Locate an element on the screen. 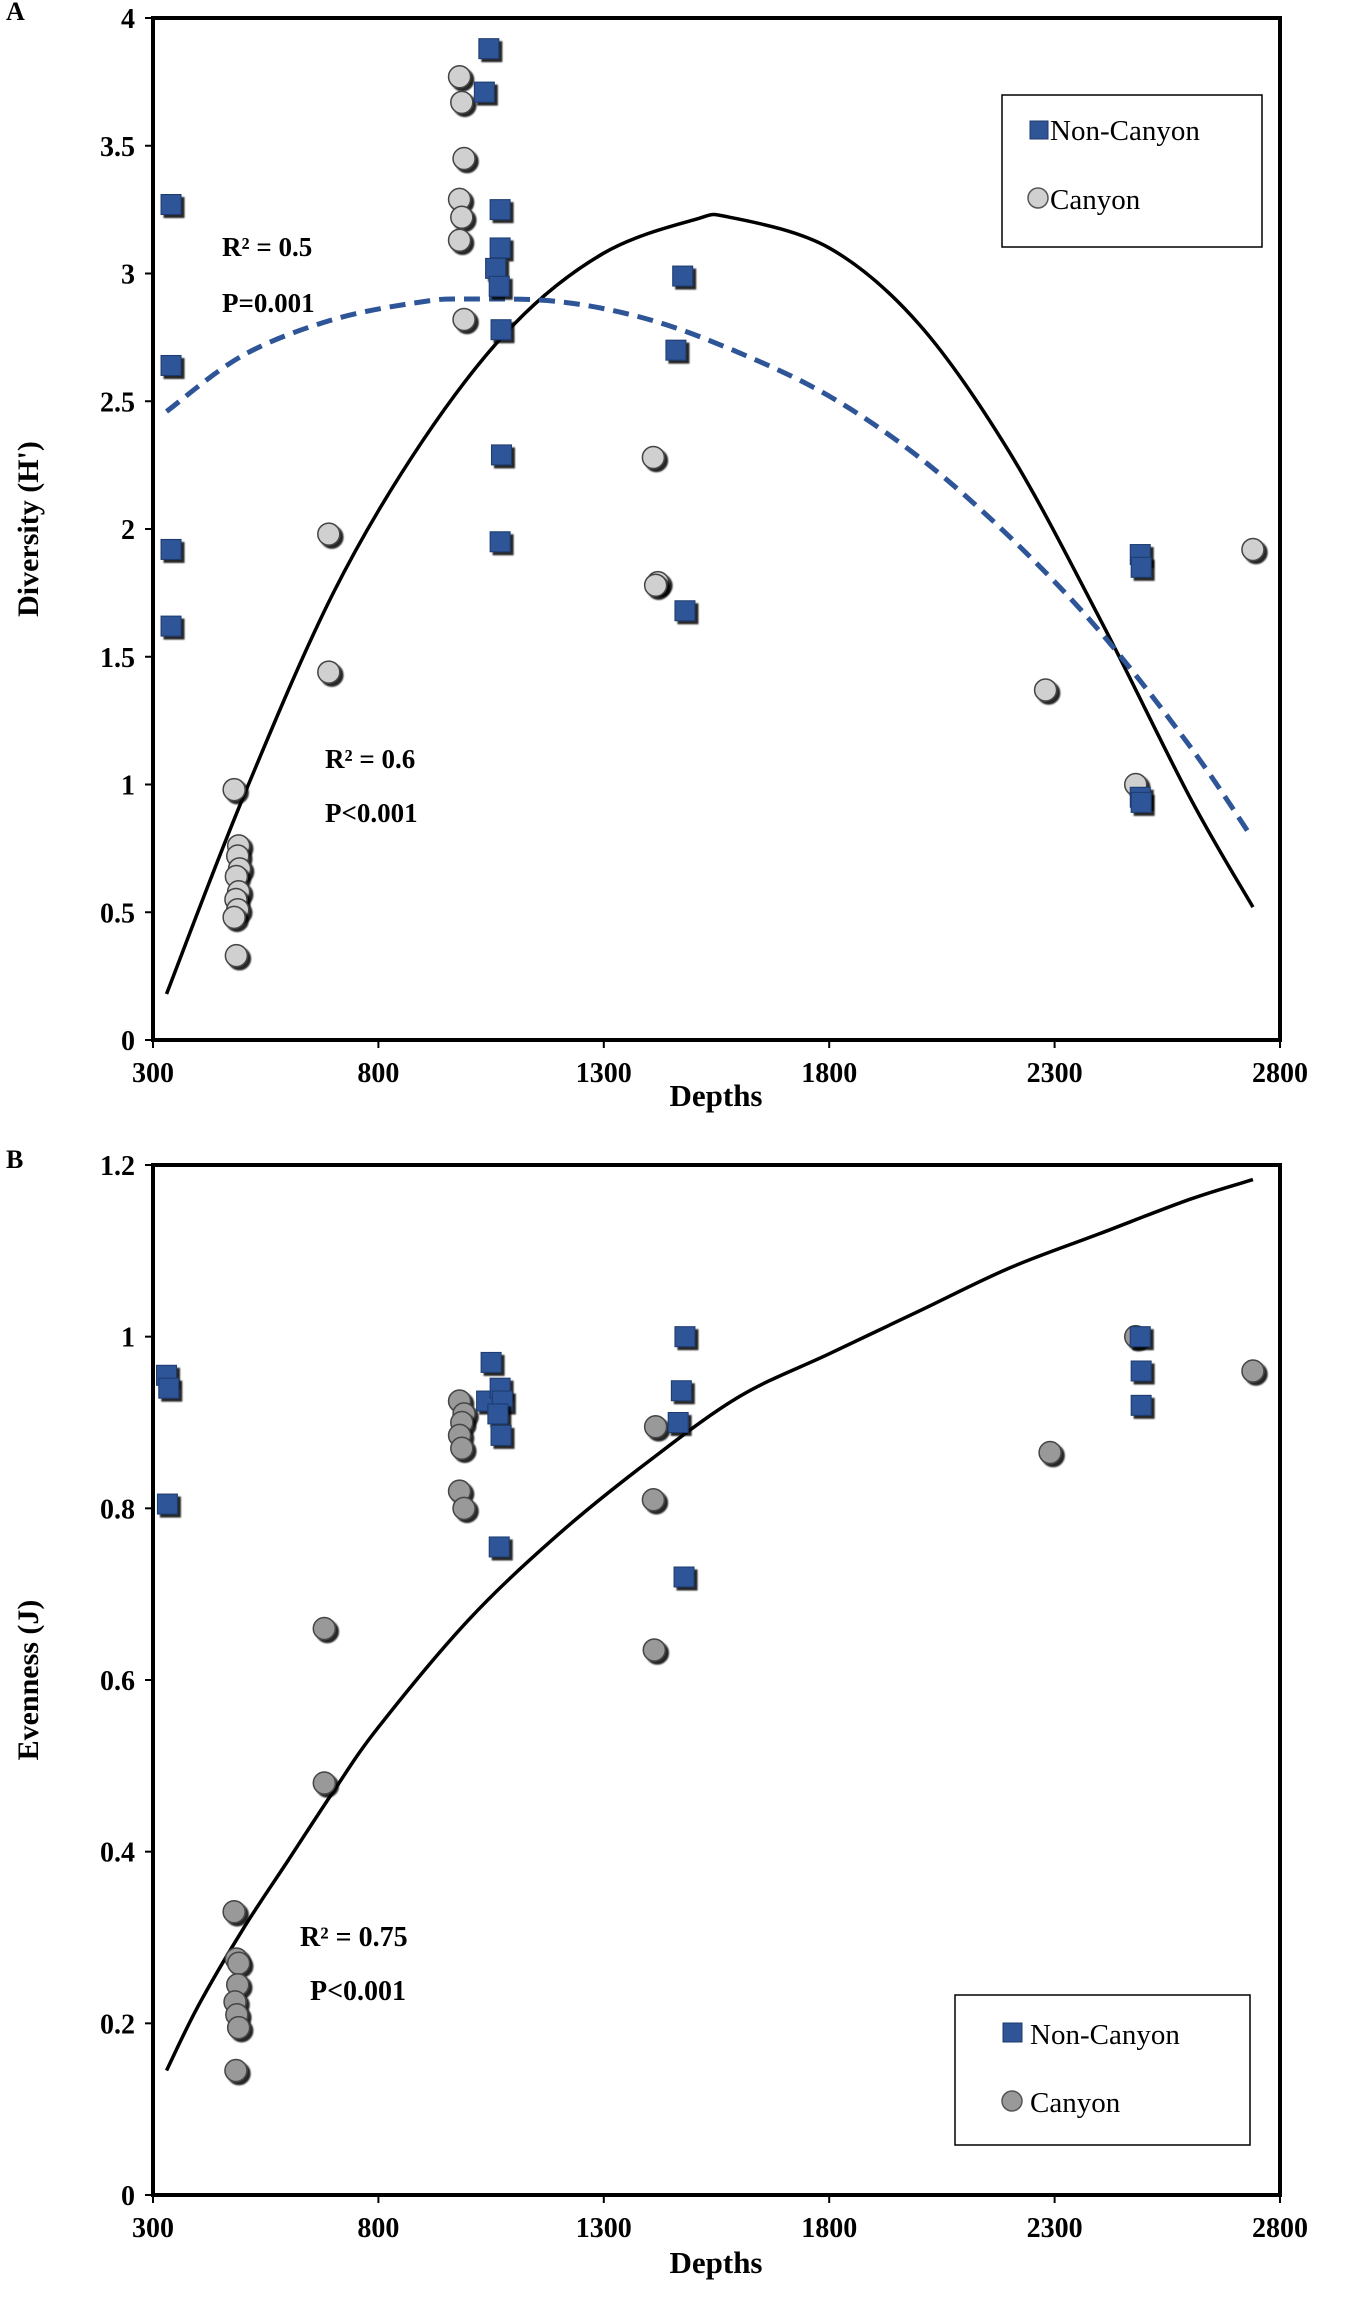  y-tick-label: 0.5 is located at coordinates (117, 913).